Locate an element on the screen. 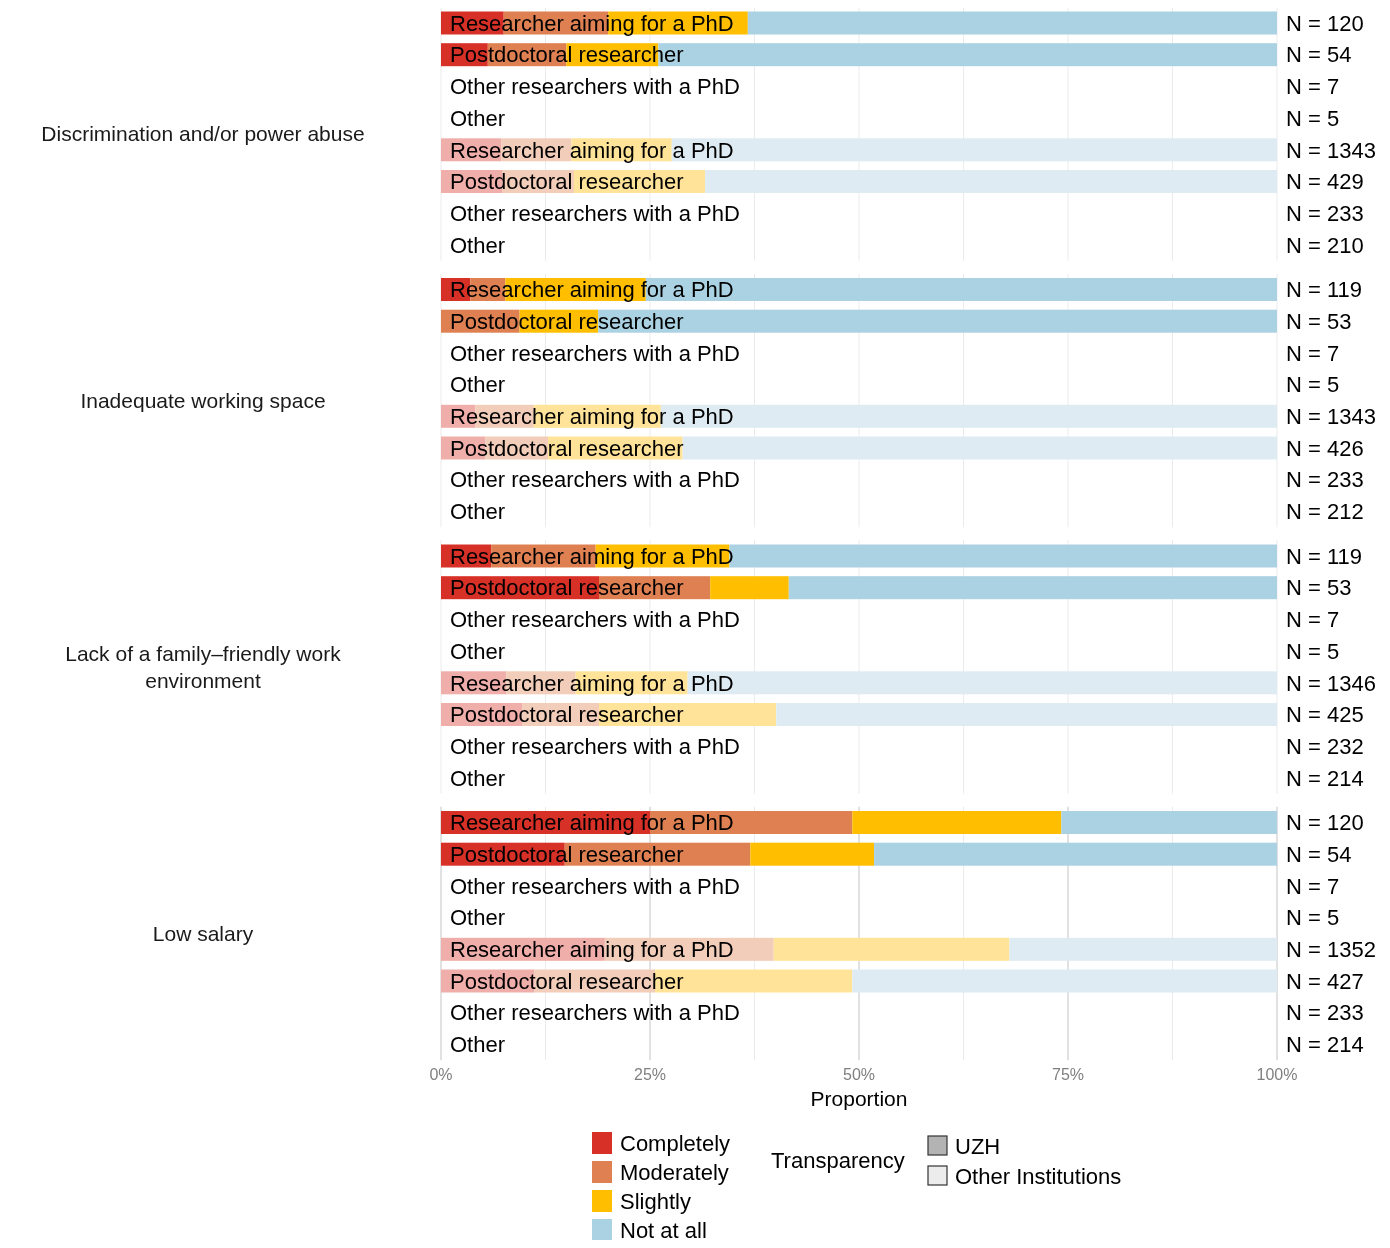  text: Other Institutions is located at coordinates (1038, 1176).